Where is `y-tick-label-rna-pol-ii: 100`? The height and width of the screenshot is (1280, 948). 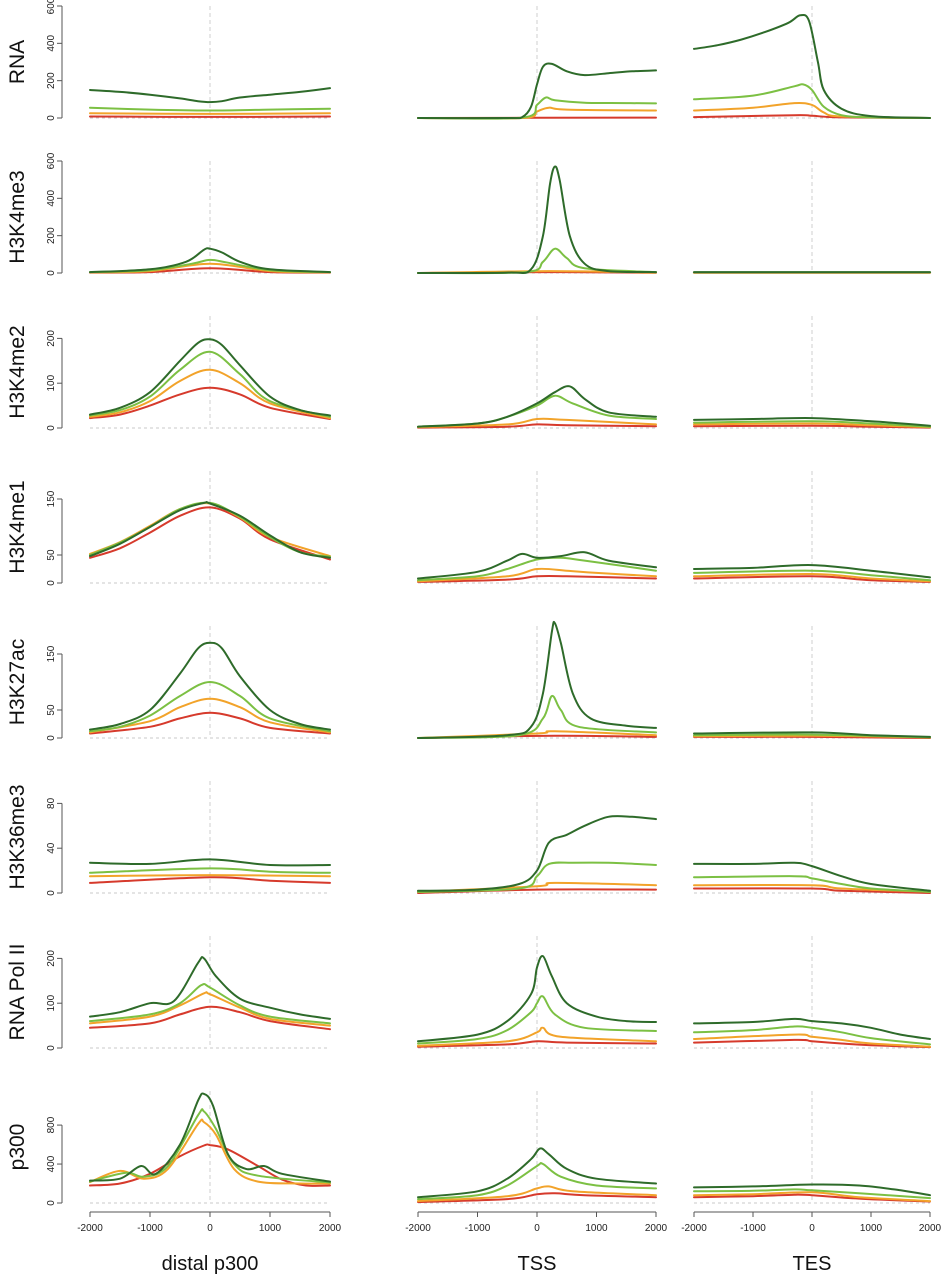 y-tick-label-rna-pol-ii: 100 is located at coordinates (51, 1002).